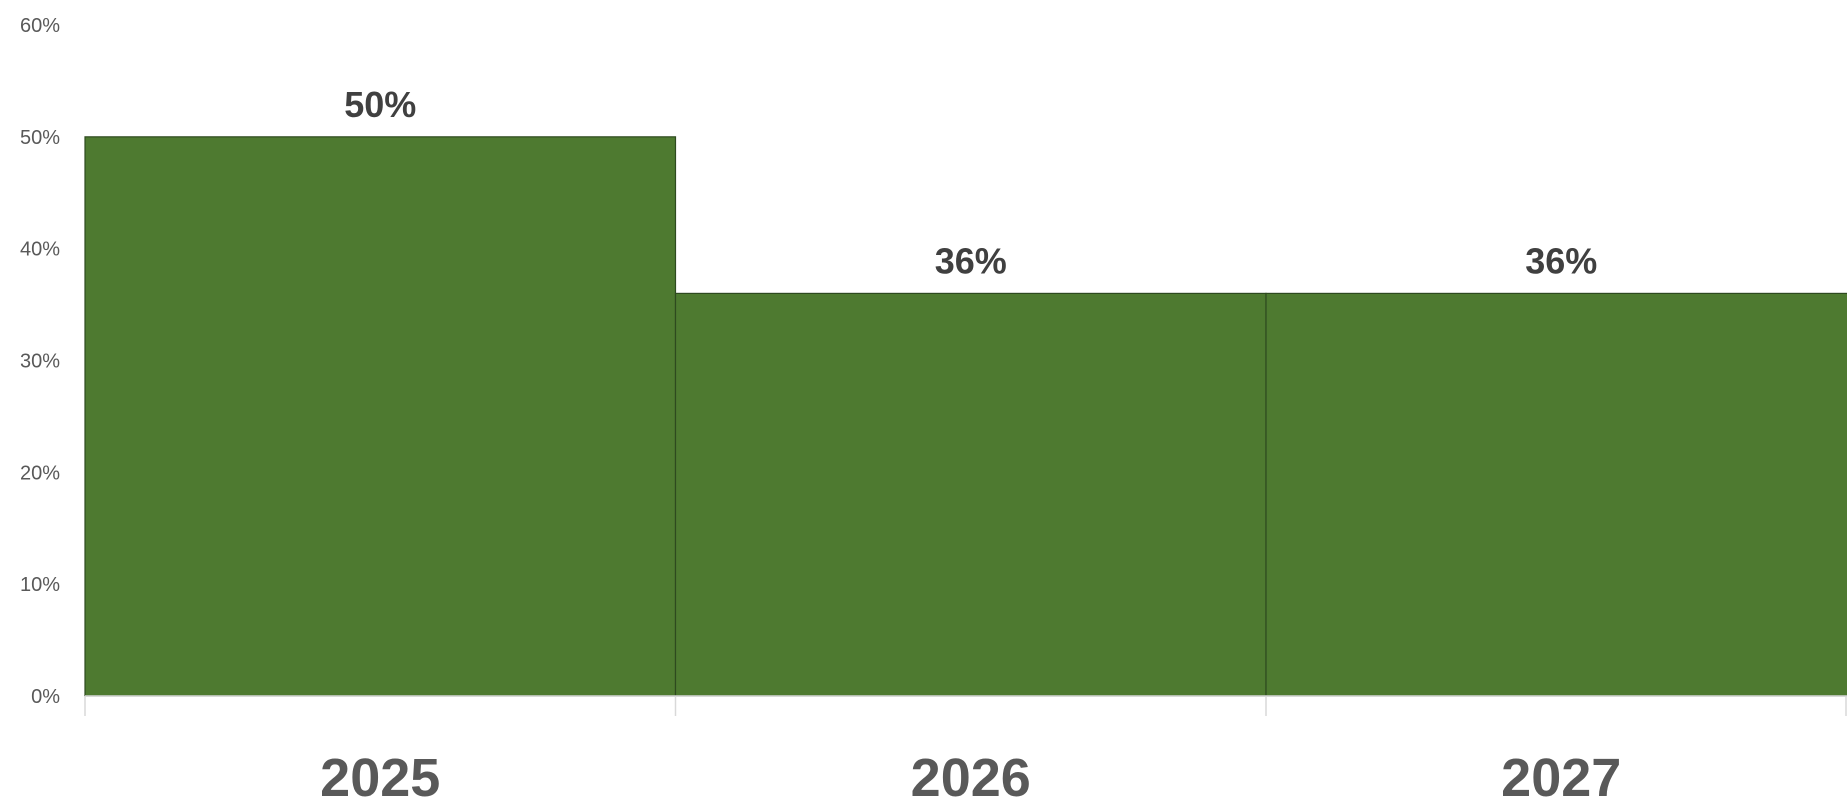 The width and height of the screenshot is (1847, 801). I want to click on data-label: 50%, so click(380, 104).